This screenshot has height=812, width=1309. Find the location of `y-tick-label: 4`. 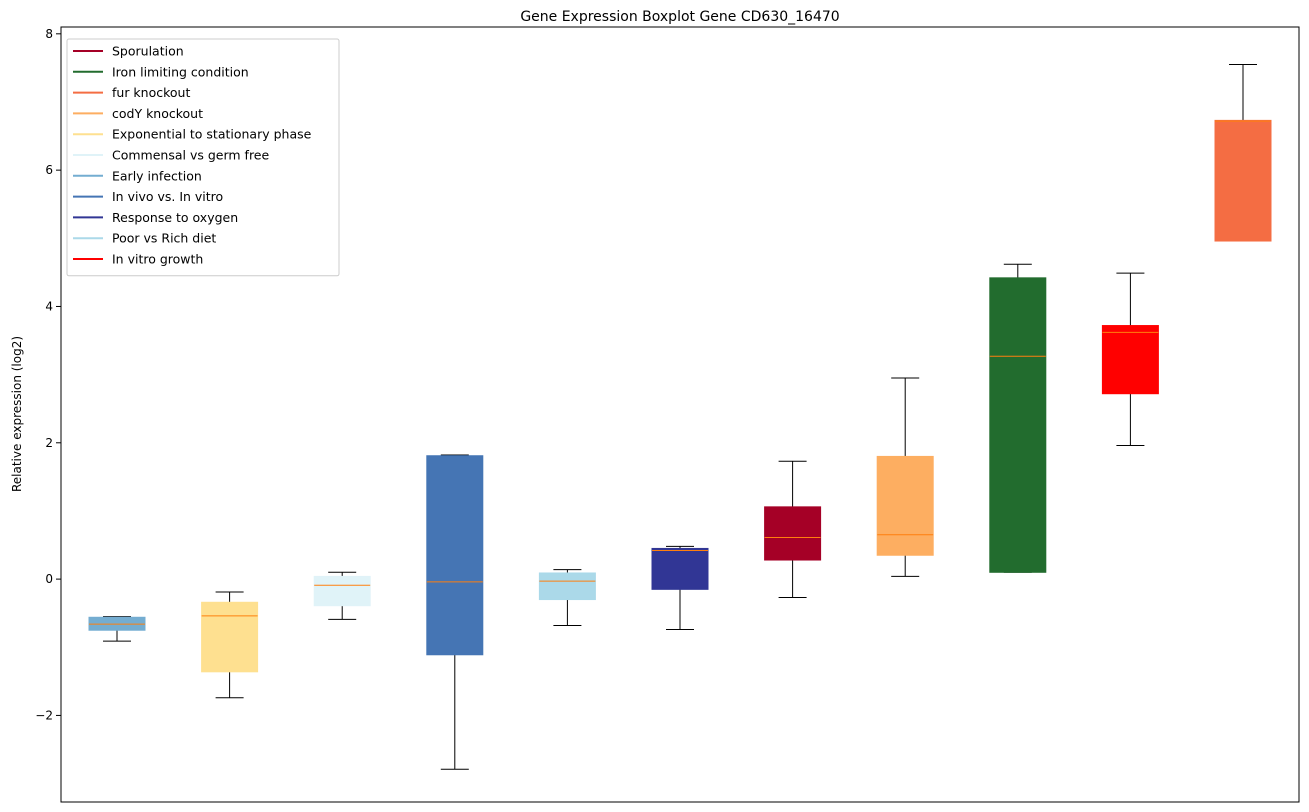

y-tick-label: 4 is located at coordinates (49, 306).